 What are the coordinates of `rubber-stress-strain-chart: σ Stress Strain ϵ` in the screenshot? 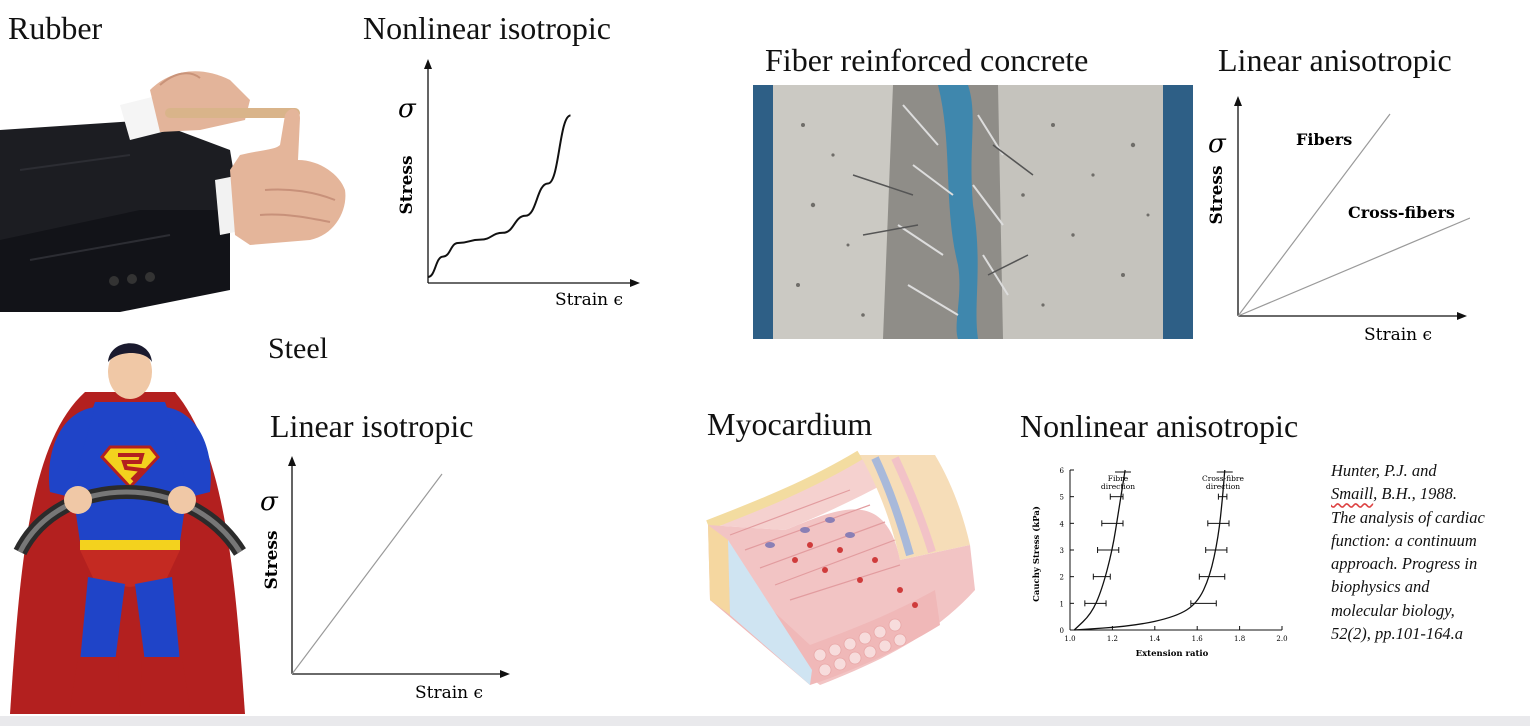 It's located at (518, 184).